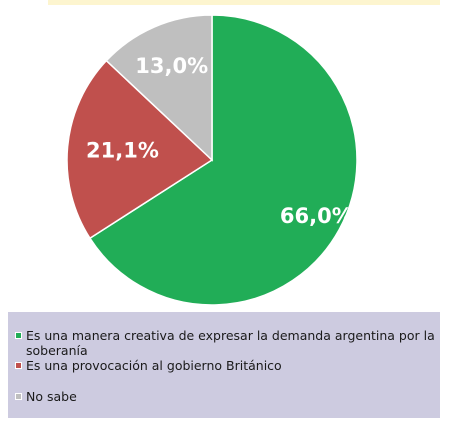  Describe the element at coordinates (18, 365) in the screenshot. I see `legend-swatch-red` at that location.